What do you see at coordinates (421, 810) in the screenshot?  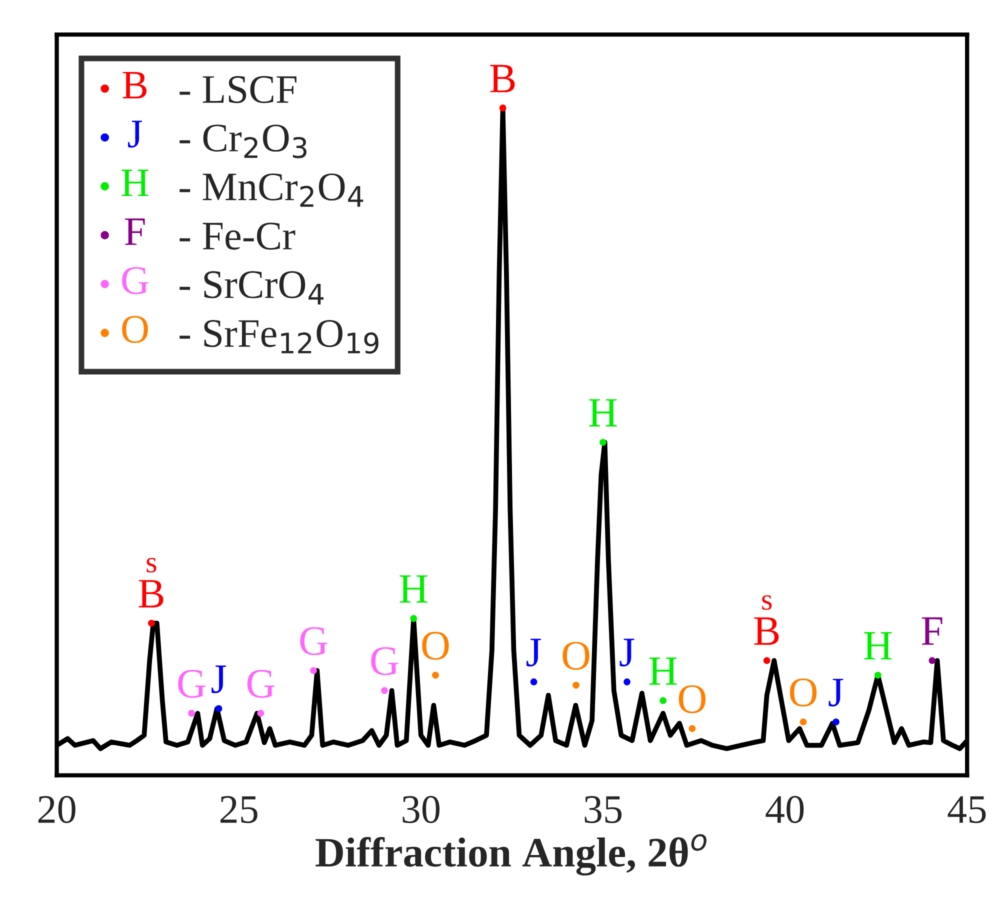 I see `x-tick-label: 30` at bounding box center [421, 810].